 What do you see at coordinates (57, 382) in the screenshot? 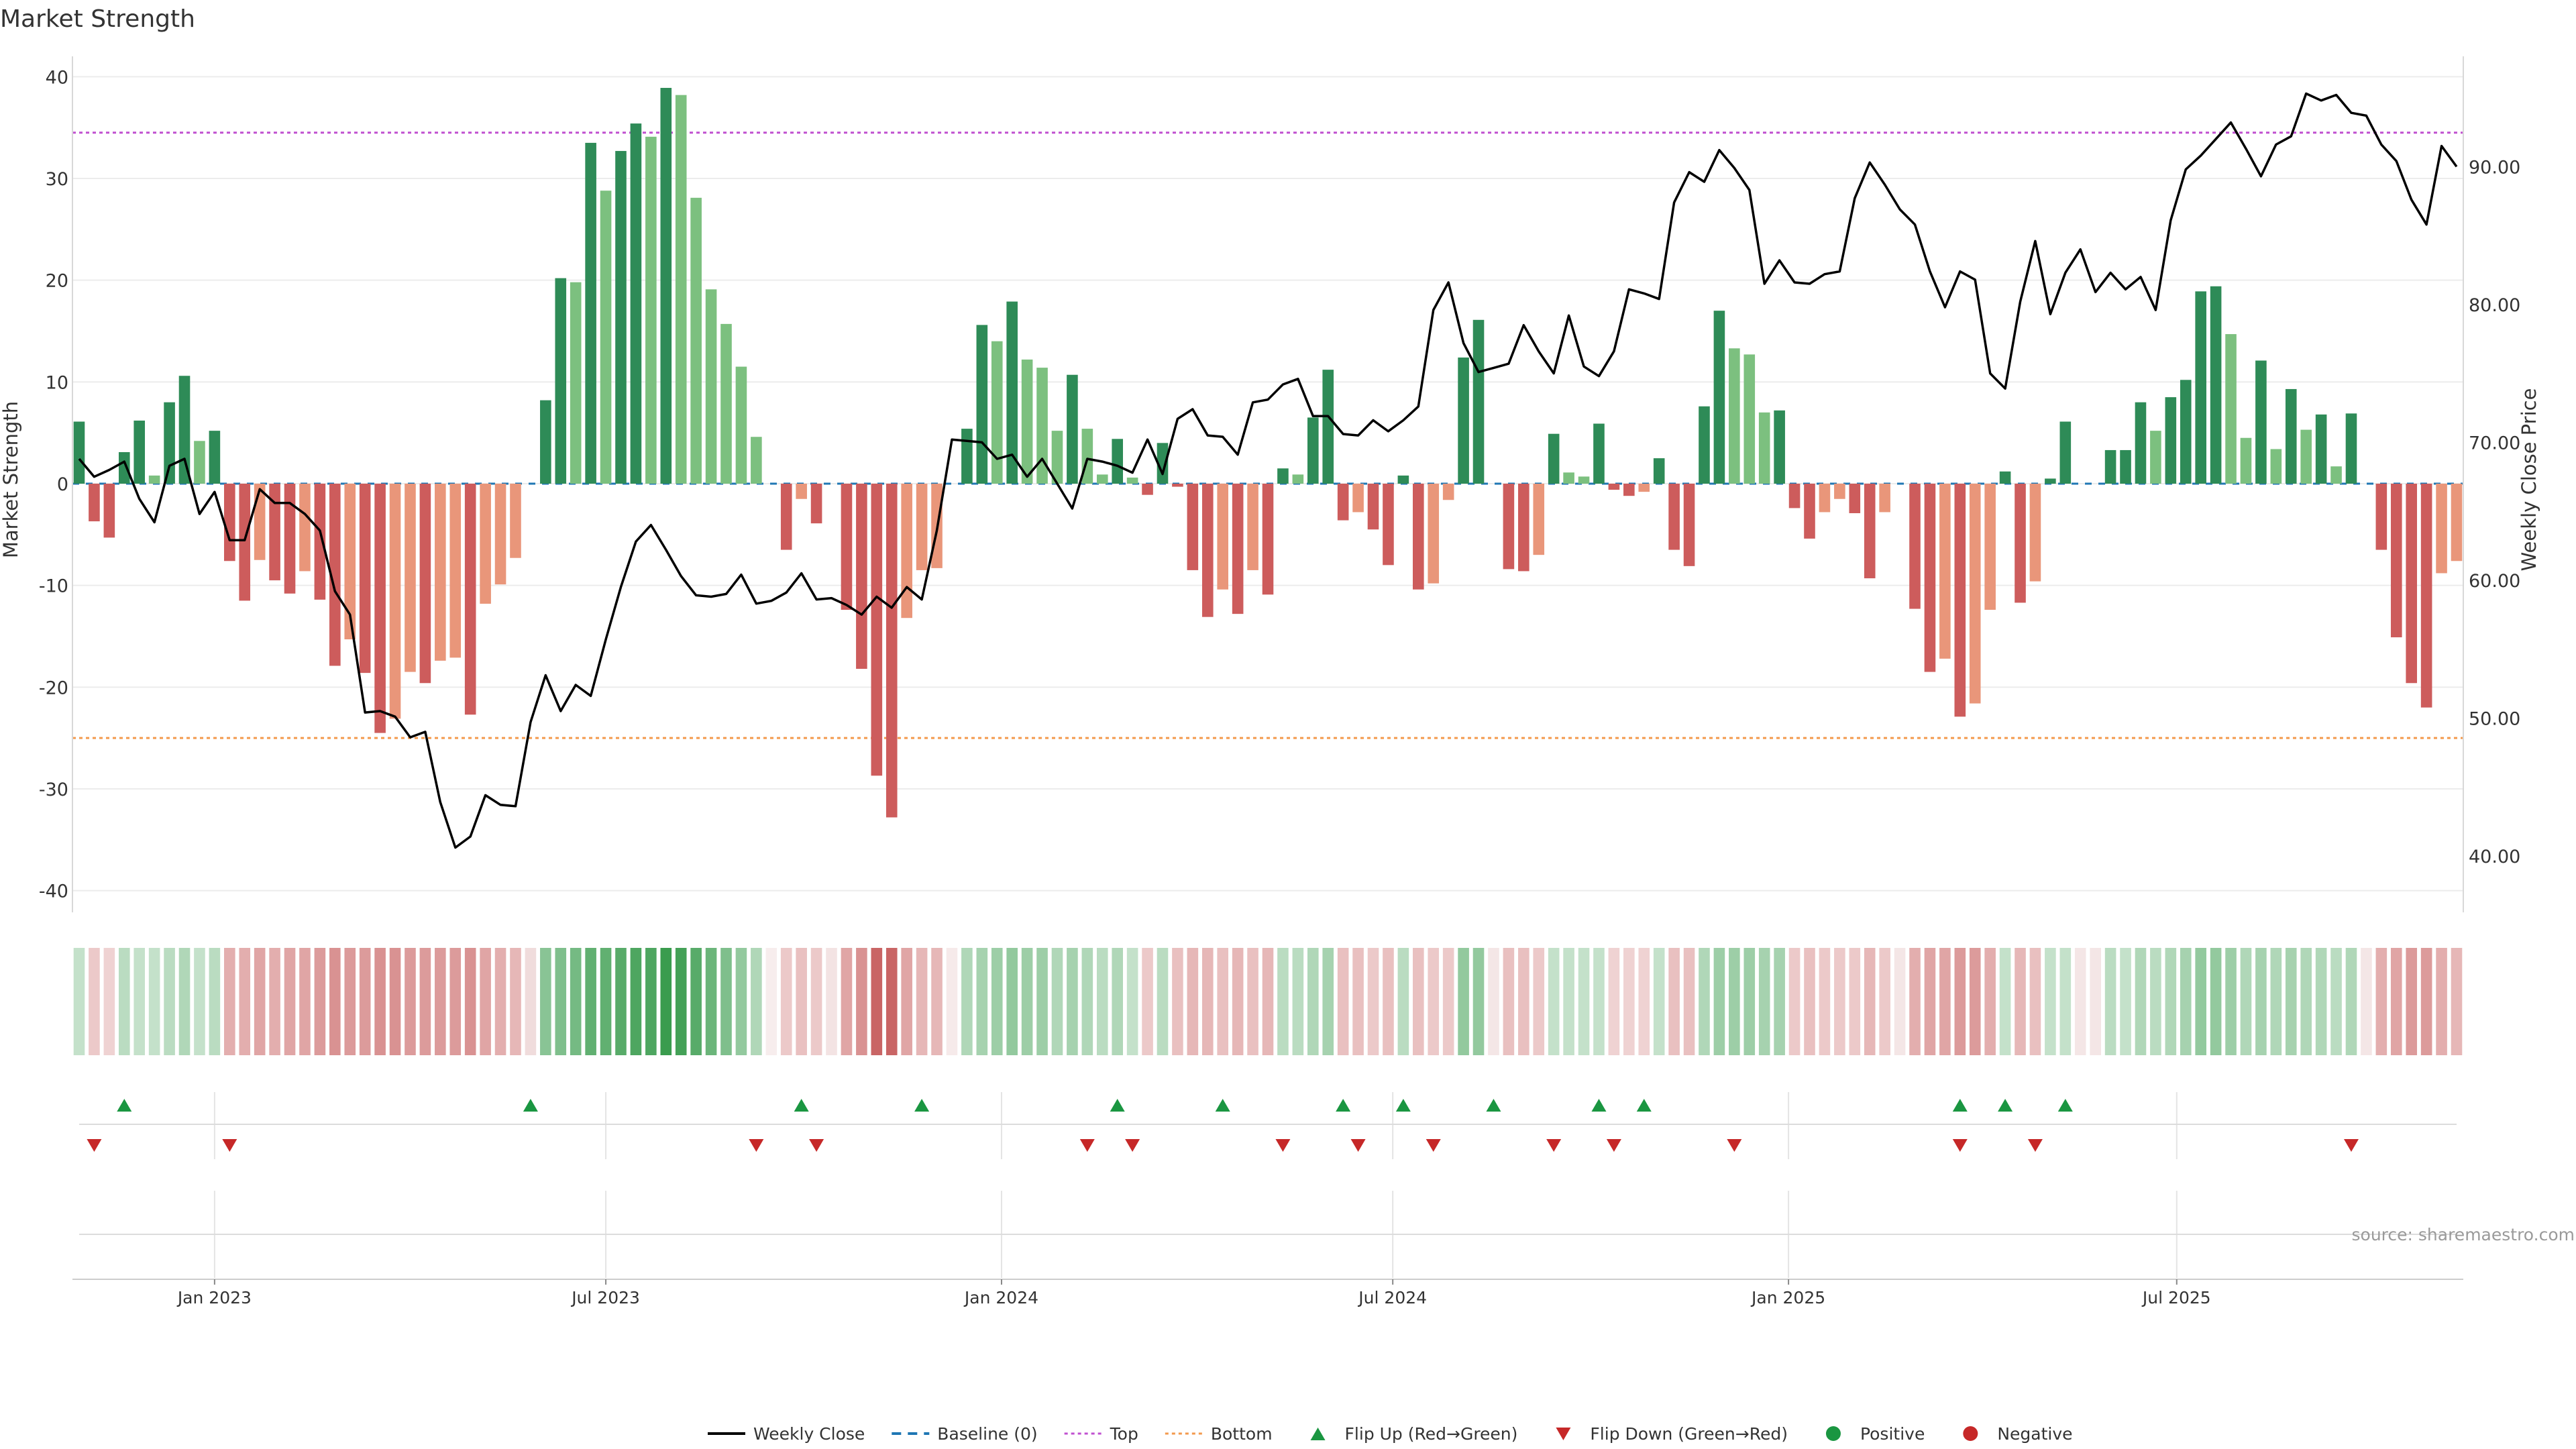
I see `y-tick-label: 10` at bounding box center [57, 382].